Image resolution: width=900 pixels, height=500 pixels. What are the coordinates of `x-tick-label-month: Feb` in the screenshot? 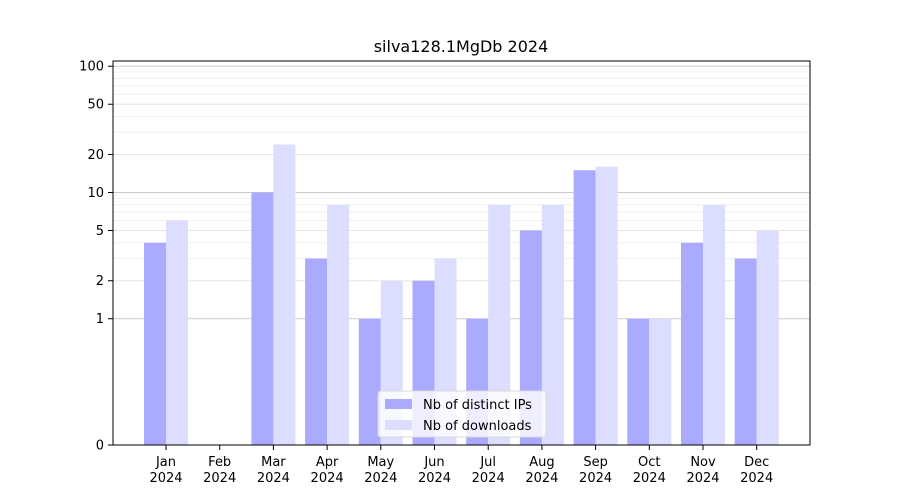 It's located at (219, 462).